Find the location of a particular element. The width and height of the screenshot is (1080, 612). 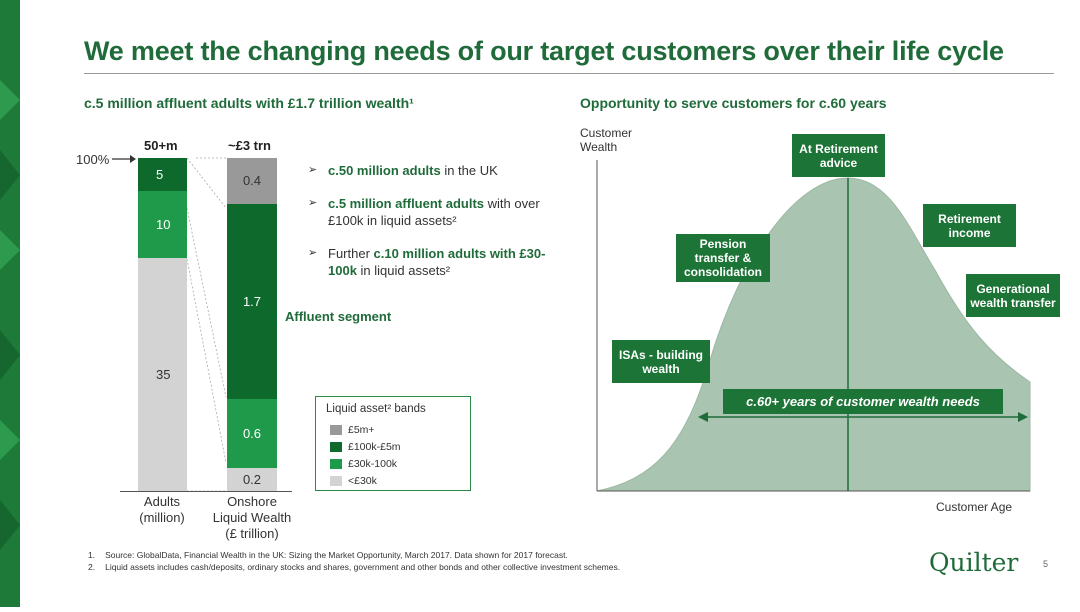

bar-value-label: 1.7 is located at coordinates (252, 302).